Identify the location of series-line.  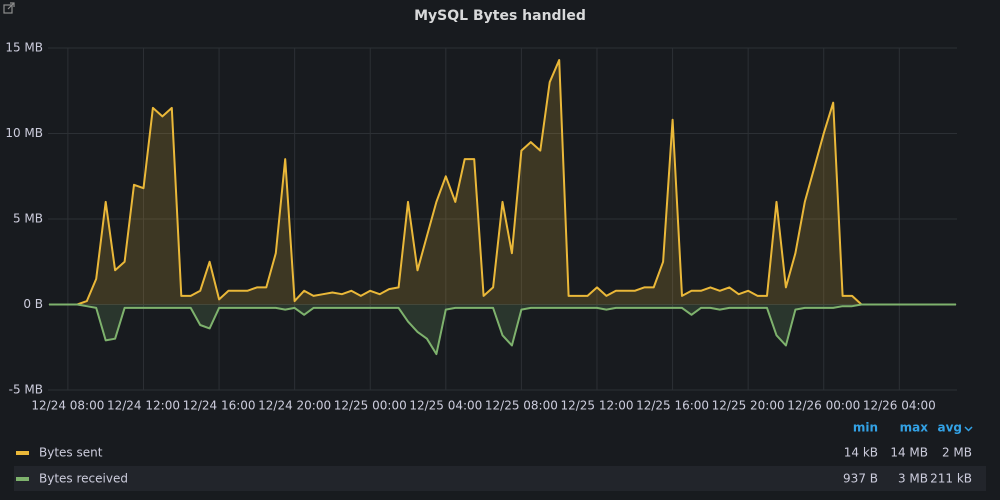
(502, 329).